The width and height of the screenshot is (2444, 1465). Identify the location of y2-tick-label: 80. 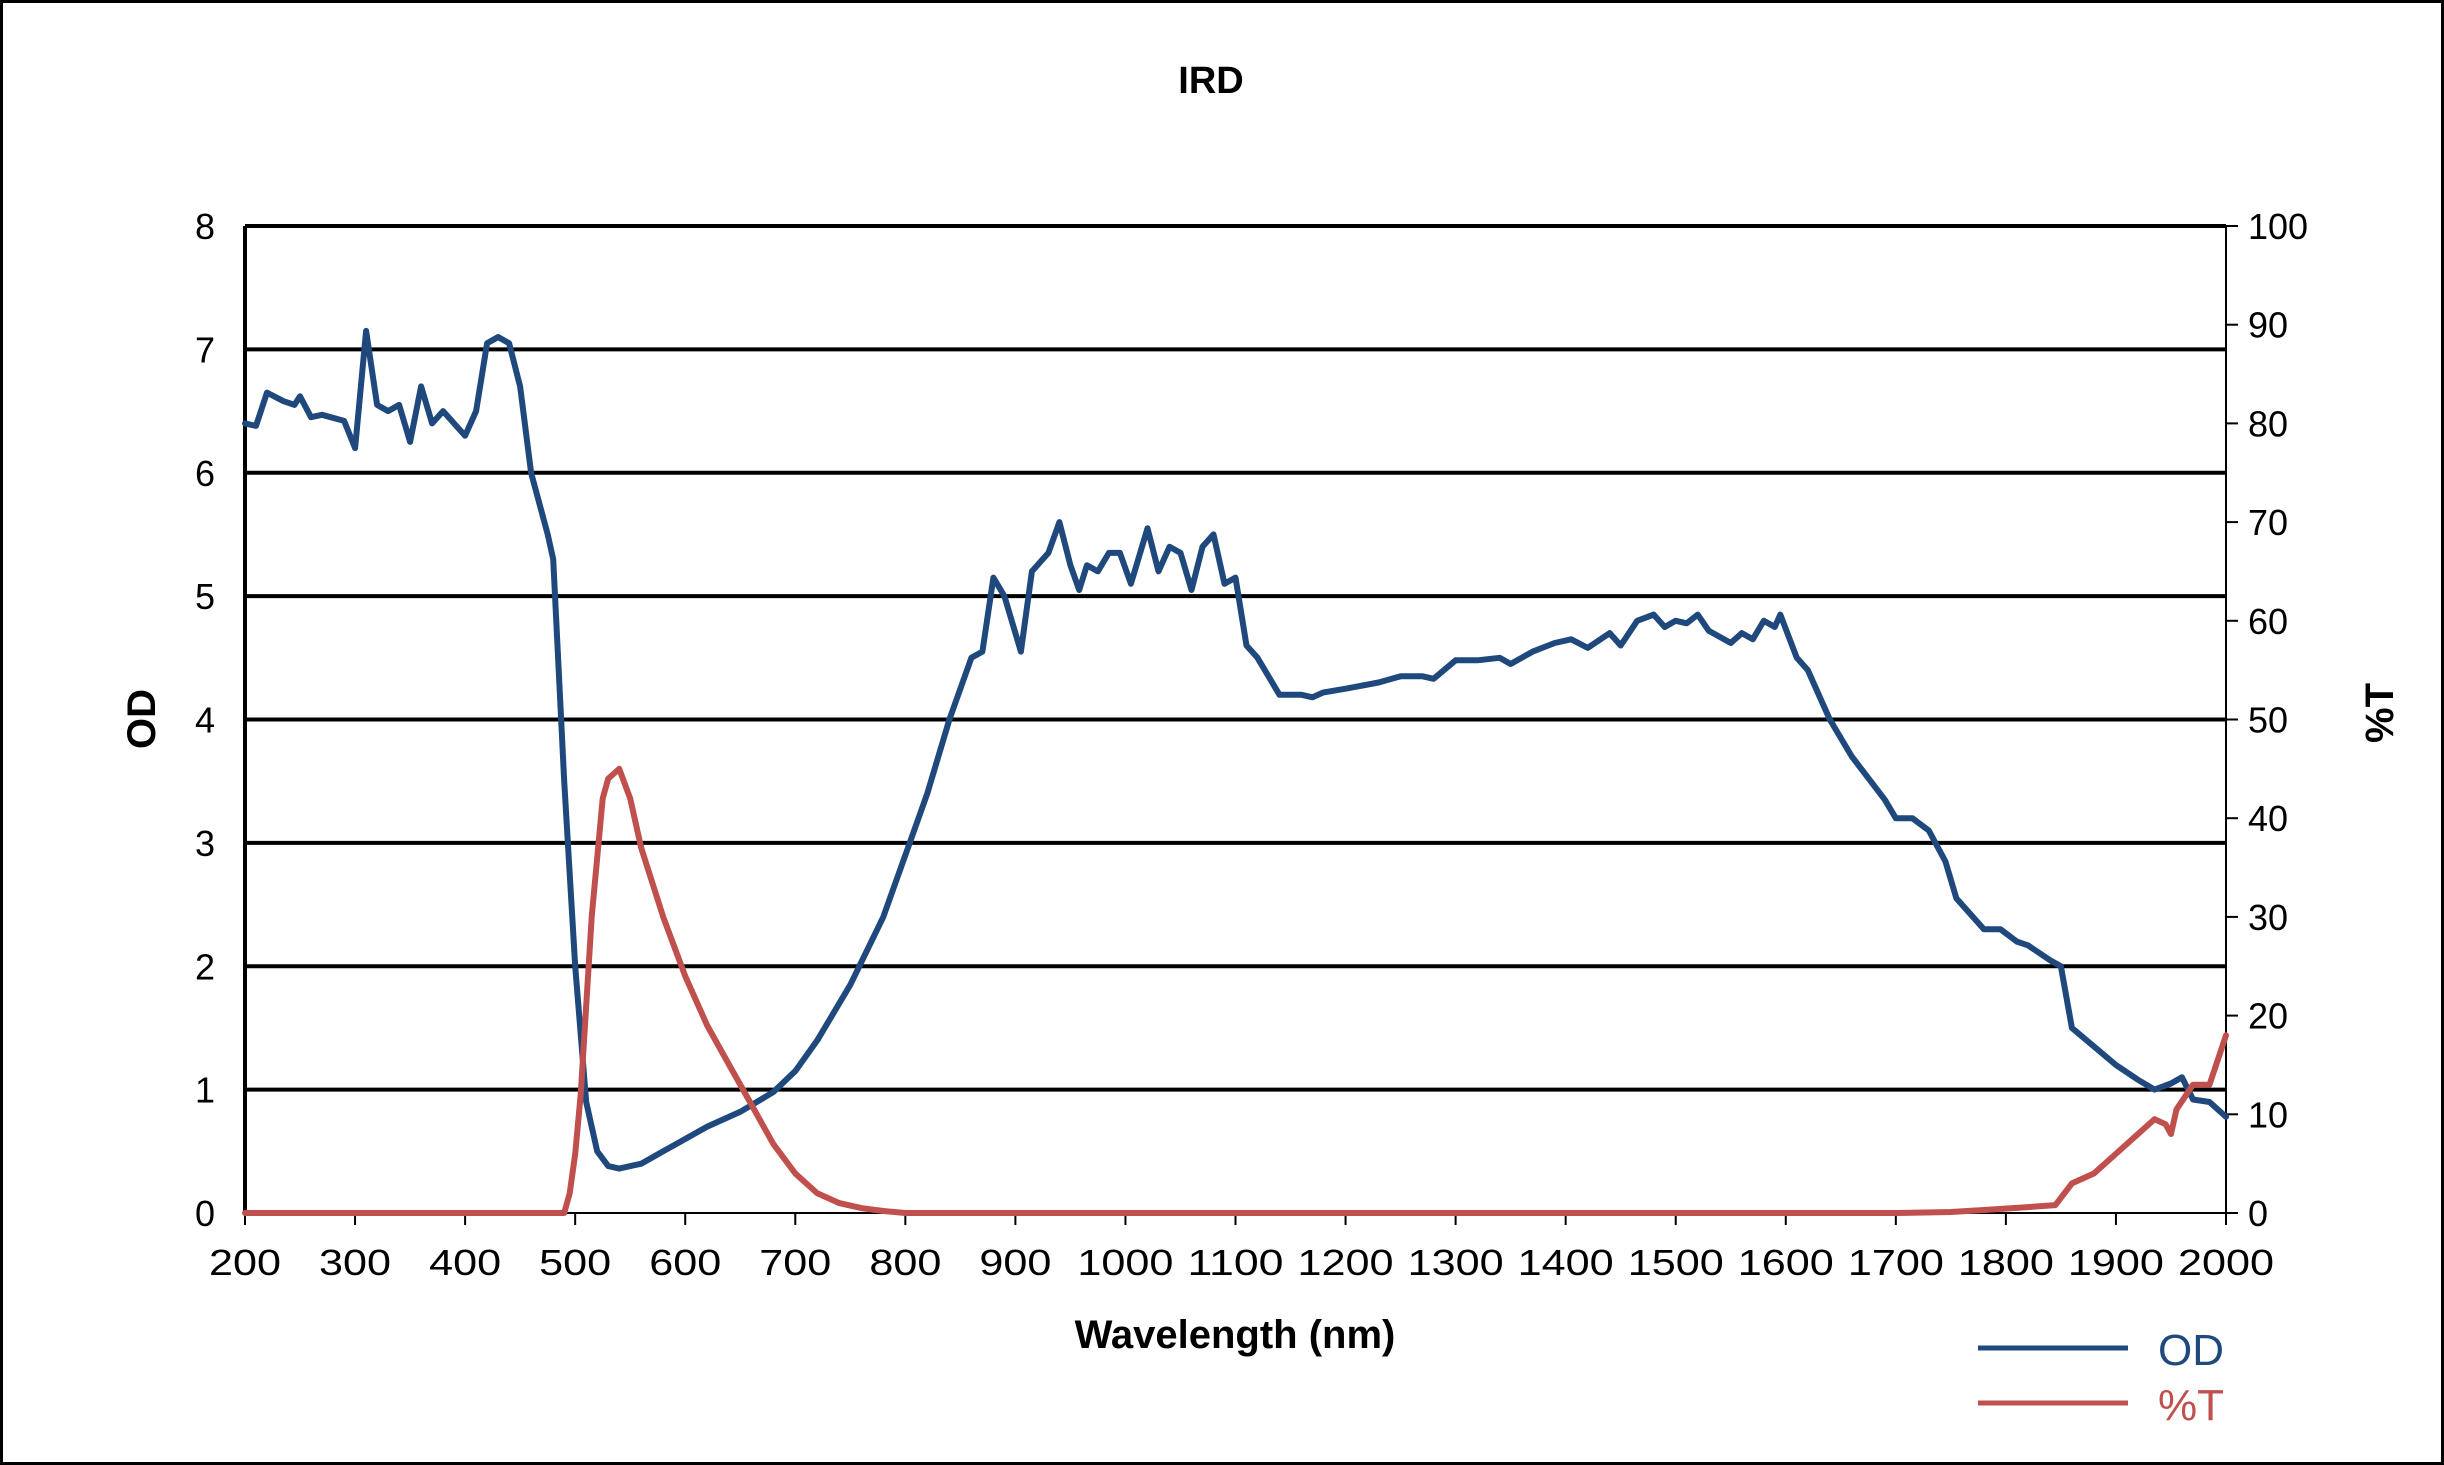
(2268, 423).